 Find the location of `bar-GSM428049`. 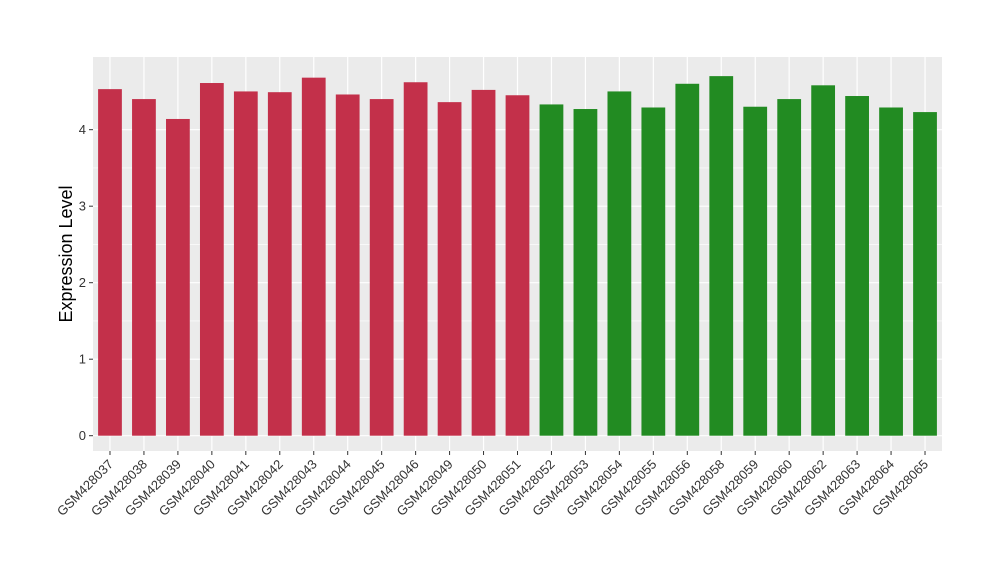

bar-GSM428049 is located at coordinates (449, 269).